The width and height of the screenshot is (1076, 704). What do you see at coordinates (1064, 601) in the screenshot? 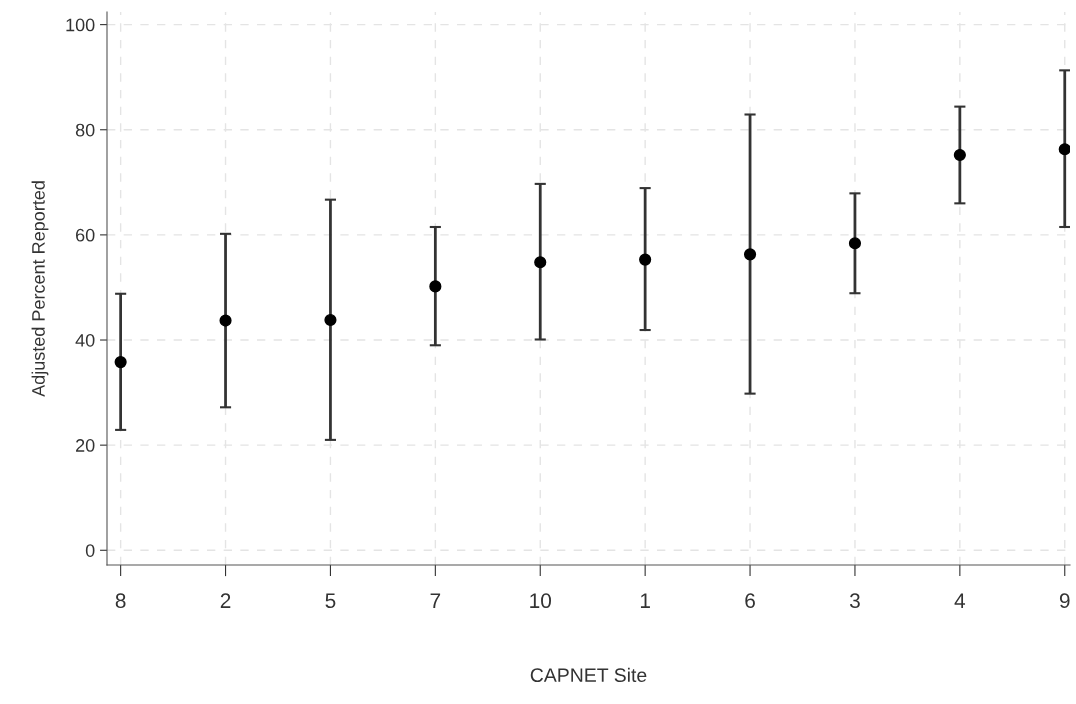
I see `x-tick-label: 9` at bounding box center [1064, 601].